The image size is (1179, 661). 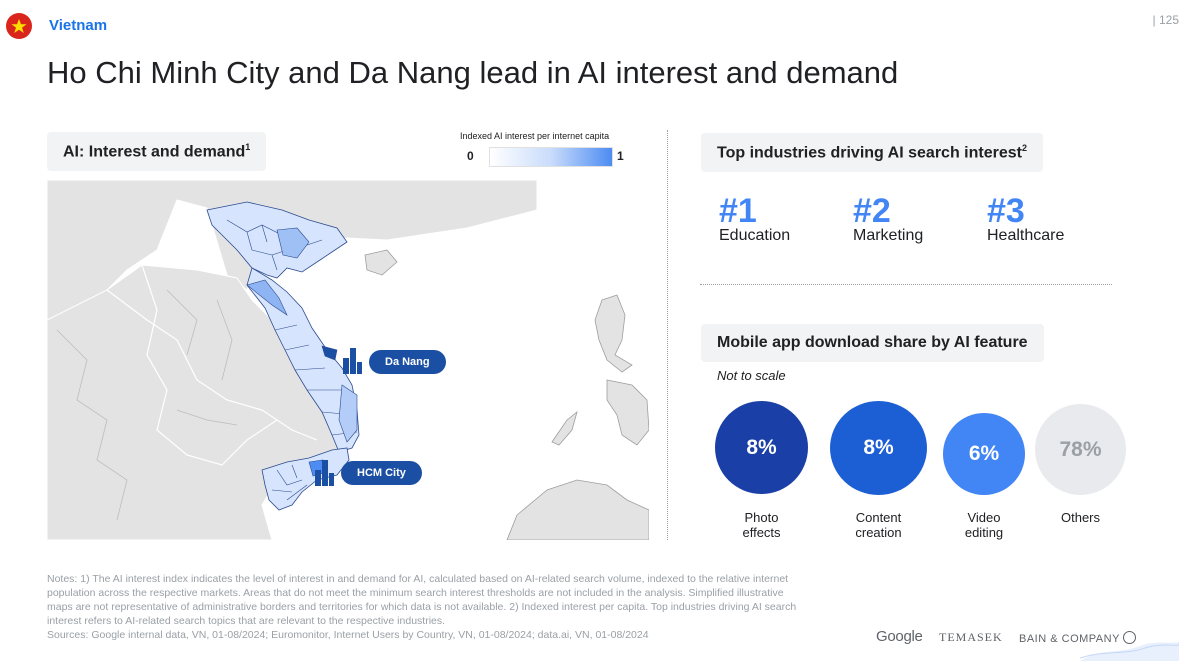 What do you see at coordinates (1165, 20) in the screenshot?
I see `page-number: | 125` at bounding box center [1165, 20].